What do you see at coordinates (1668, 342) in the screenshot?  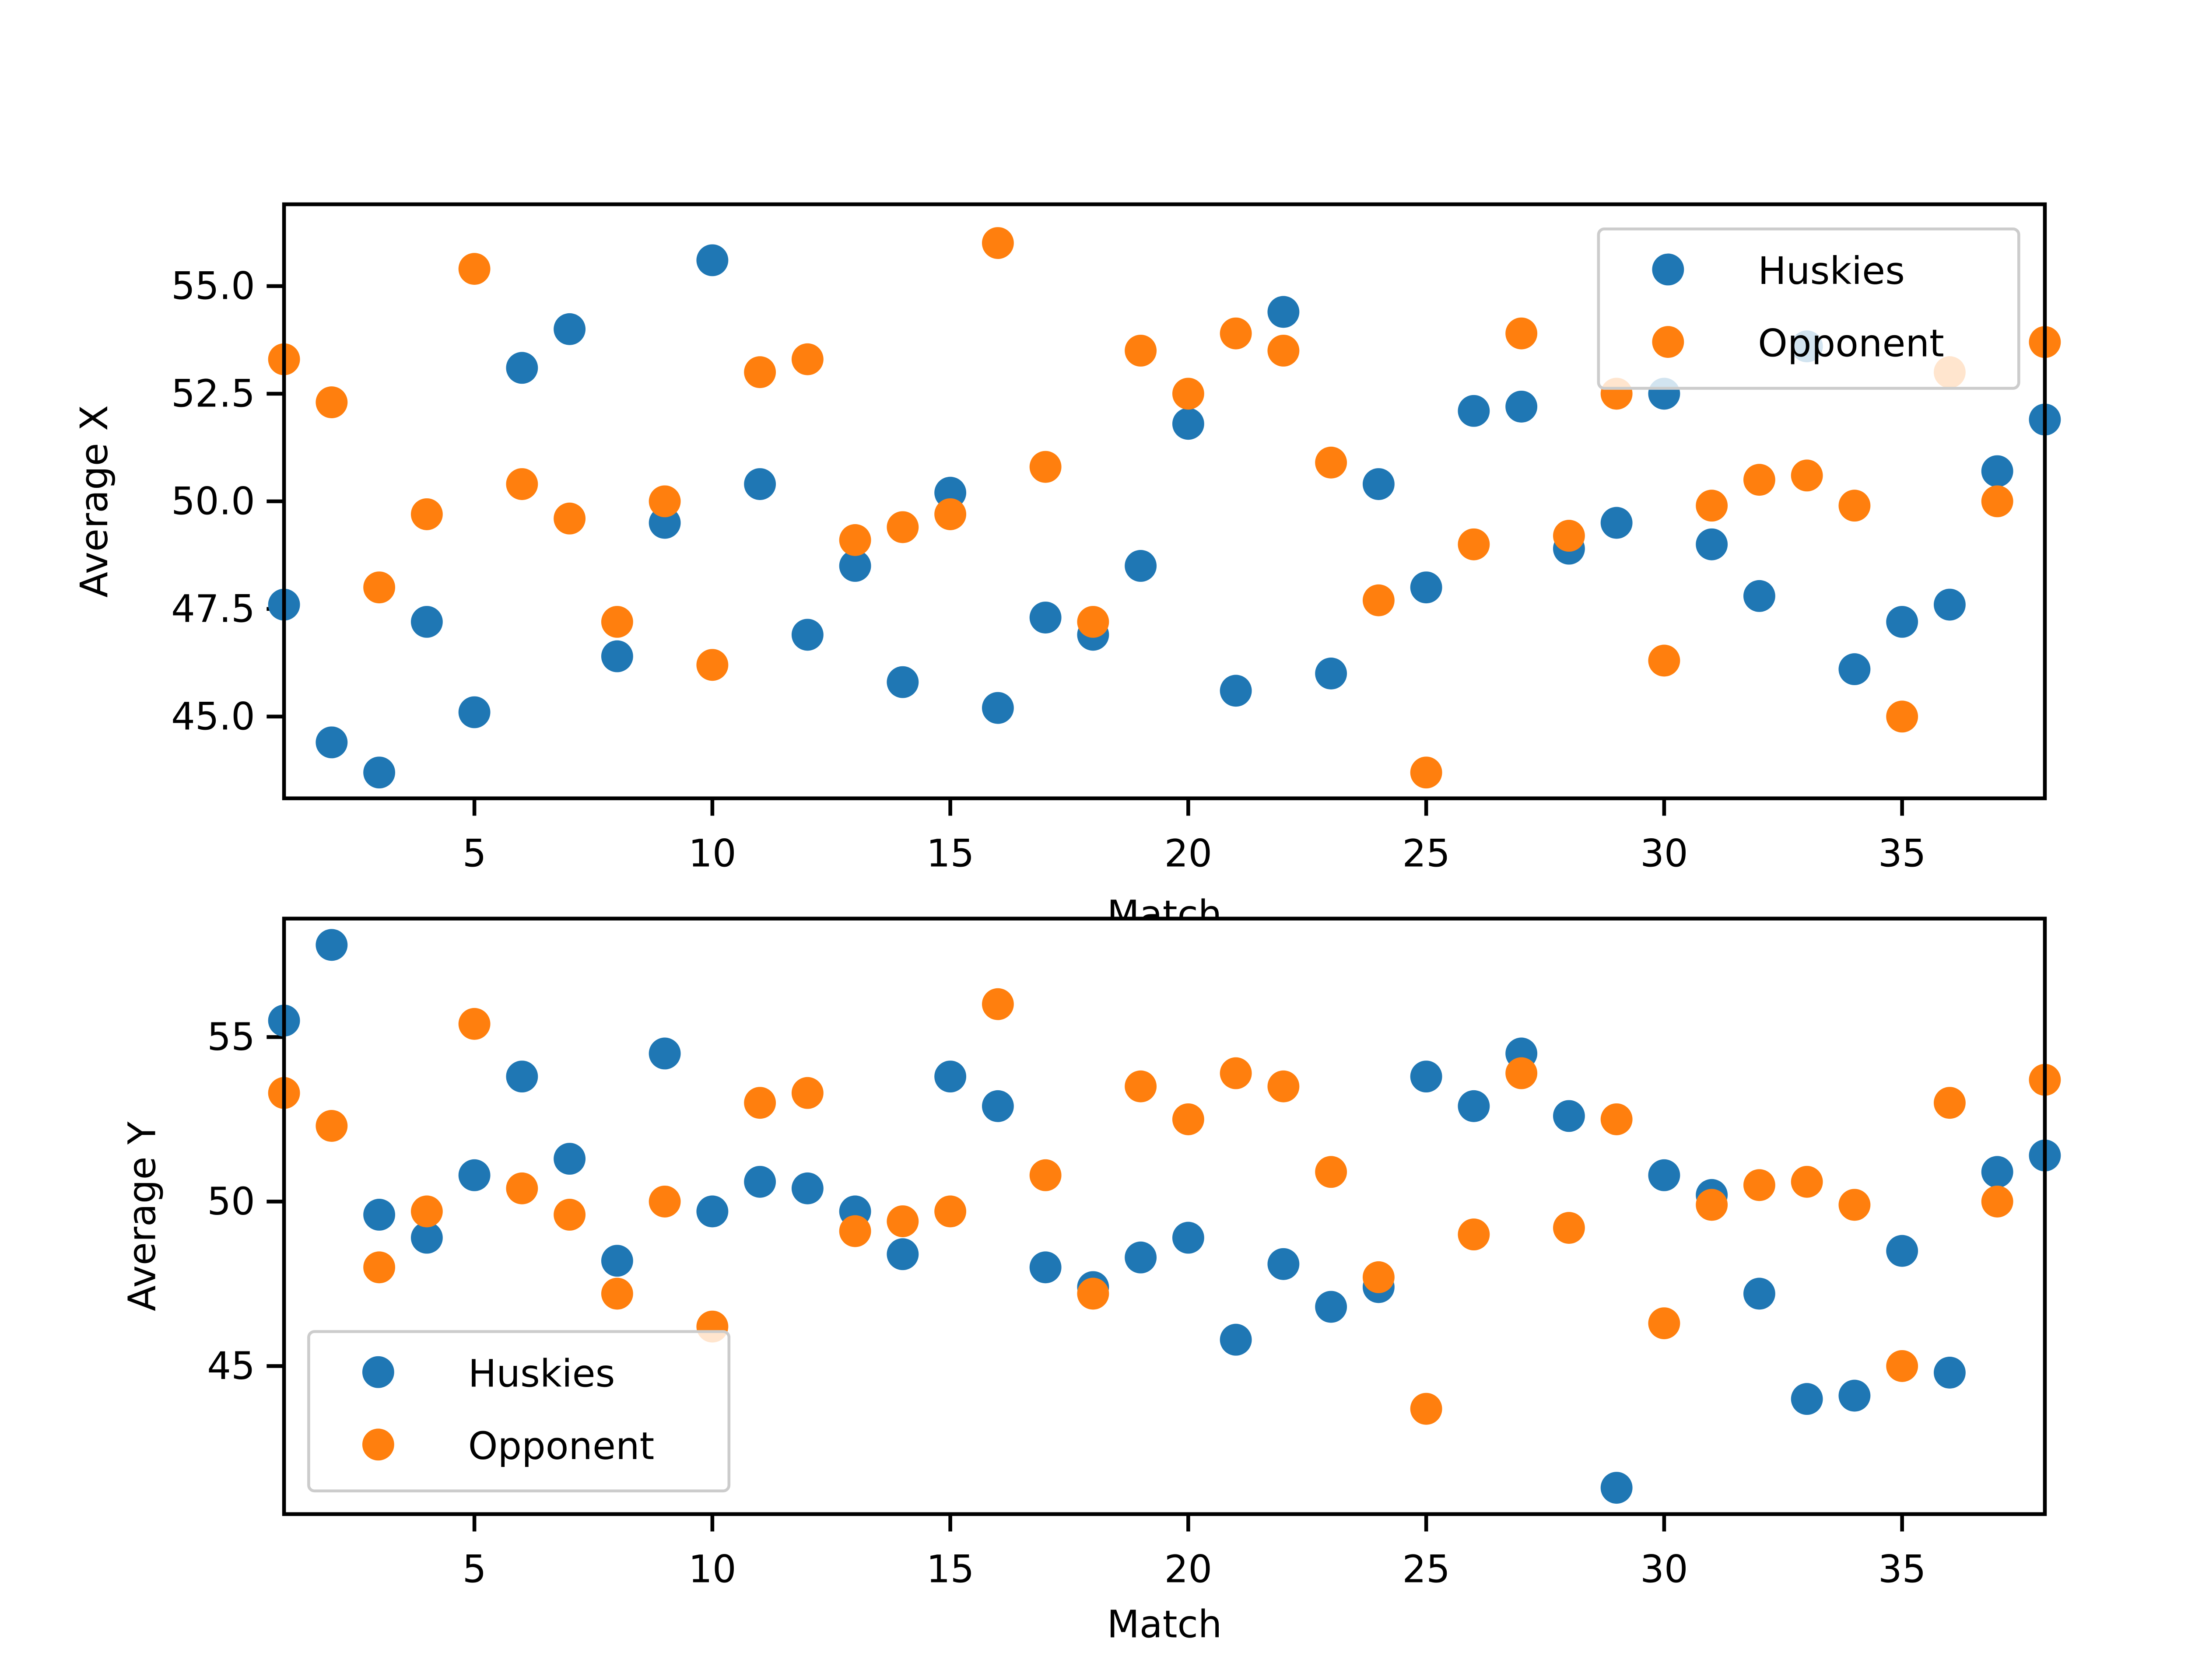 I see `legend-marker-opponent` at bounding box center [1668, 342].